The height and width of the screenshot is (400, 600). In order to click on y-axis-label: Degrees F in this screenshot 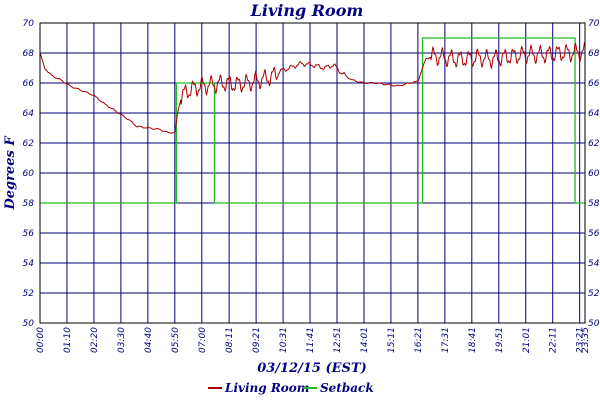, I will do `click(10, 173)`.